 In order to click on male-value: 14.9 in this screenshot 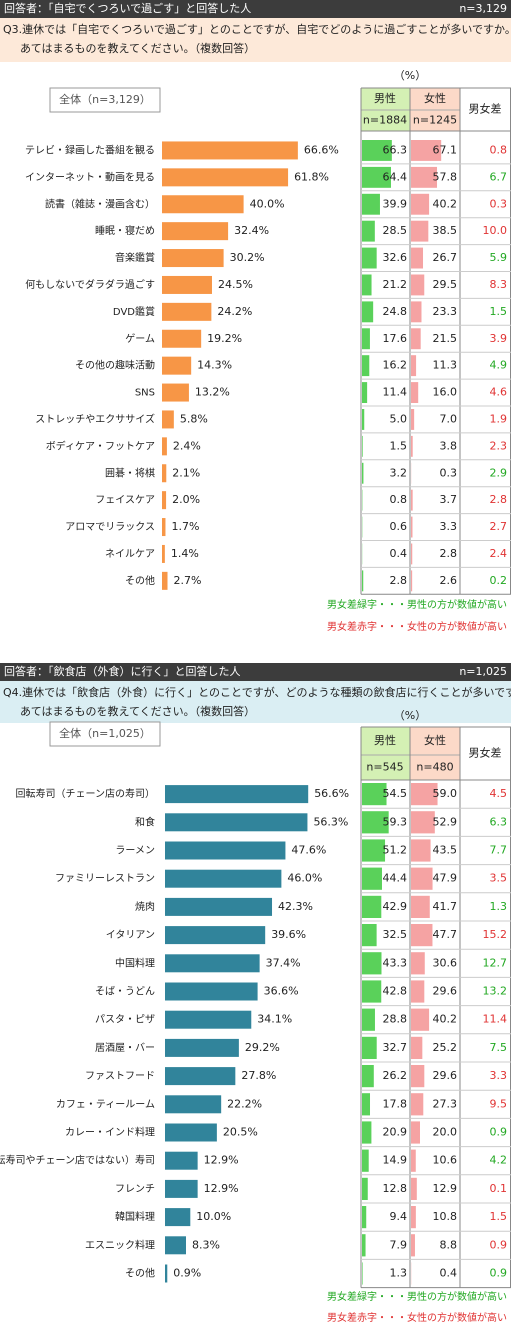, I will do `click(395, 1160)`.